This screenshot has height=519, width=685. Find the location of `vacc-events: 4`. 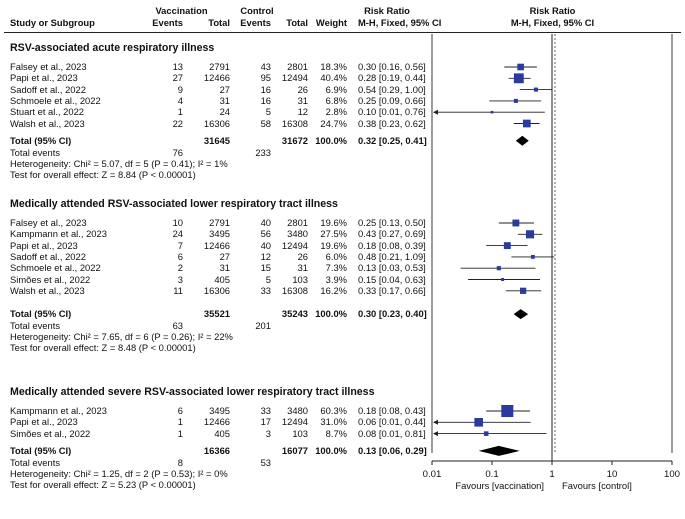

vacc-events: 4 is located at coordinates (180, 100).